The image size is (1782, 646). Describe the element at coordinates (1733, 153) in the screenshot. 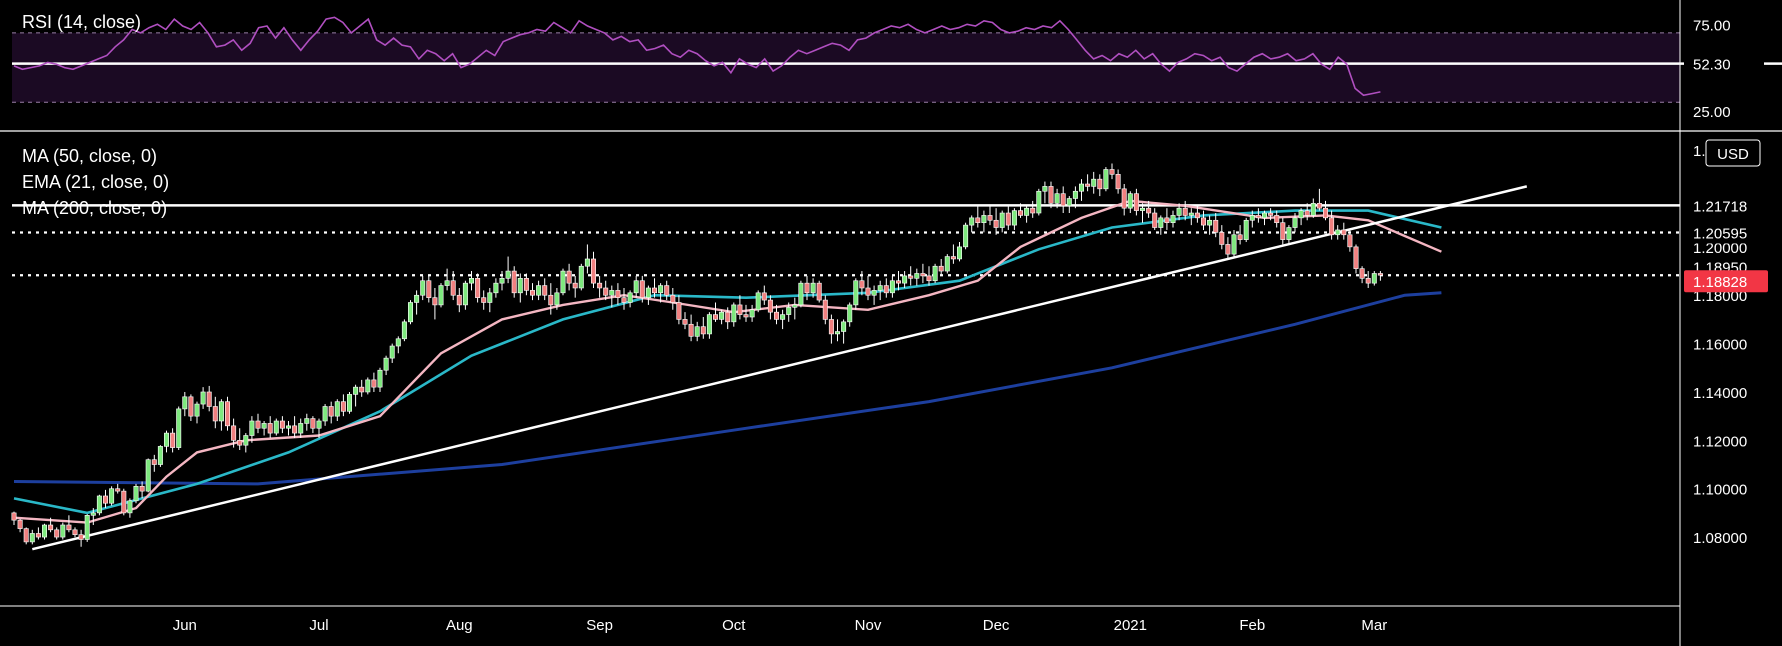

I see `usd-badge: USD` at that location.